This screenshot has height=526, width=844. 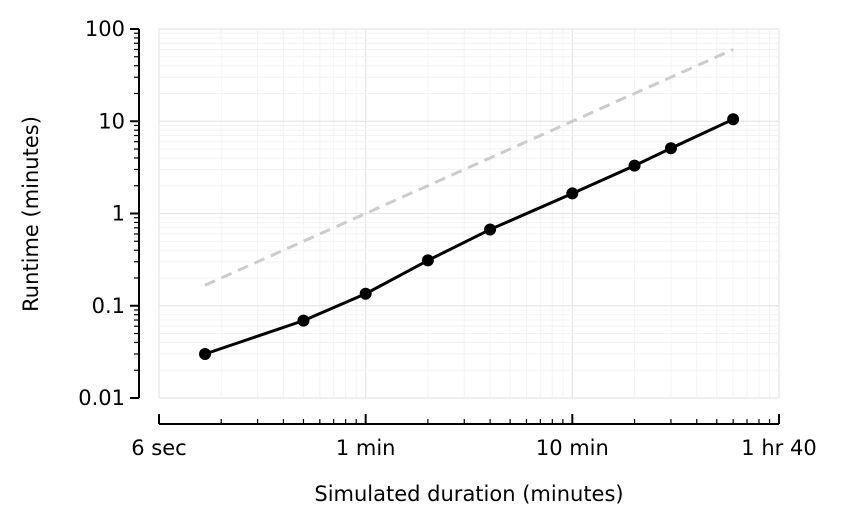 What do you see at coordinates (778, 448) in the screenshot?
I see `x-tick-label: 1 hr 40` at bounding box center [778, 448].